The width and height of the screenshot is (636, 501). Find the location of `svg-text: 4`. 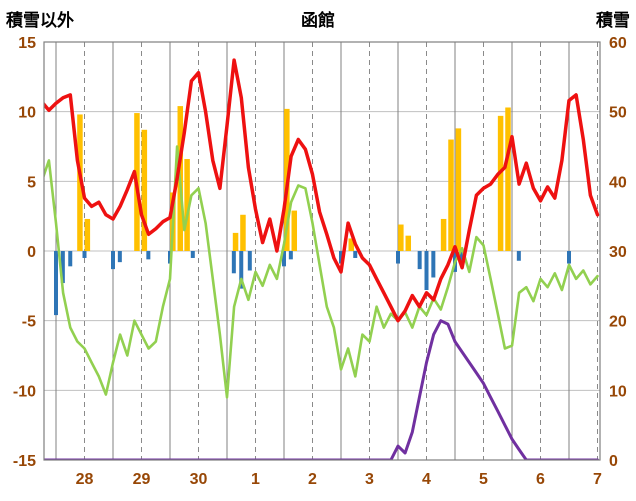

svg-text: 4 is located at coordinates (426, 479).